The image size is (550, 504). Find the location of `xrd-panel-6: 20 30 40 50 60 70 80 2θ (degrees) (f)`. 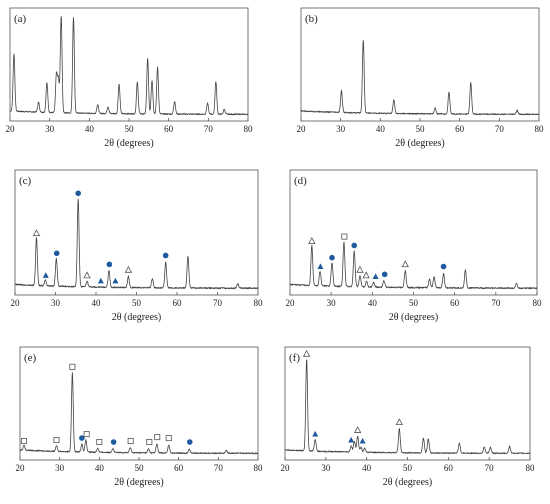

xrd-panel-6: 20 30 40 50 60 70 80 2θ (degrees) (f) is located at coordinates (408, 417).